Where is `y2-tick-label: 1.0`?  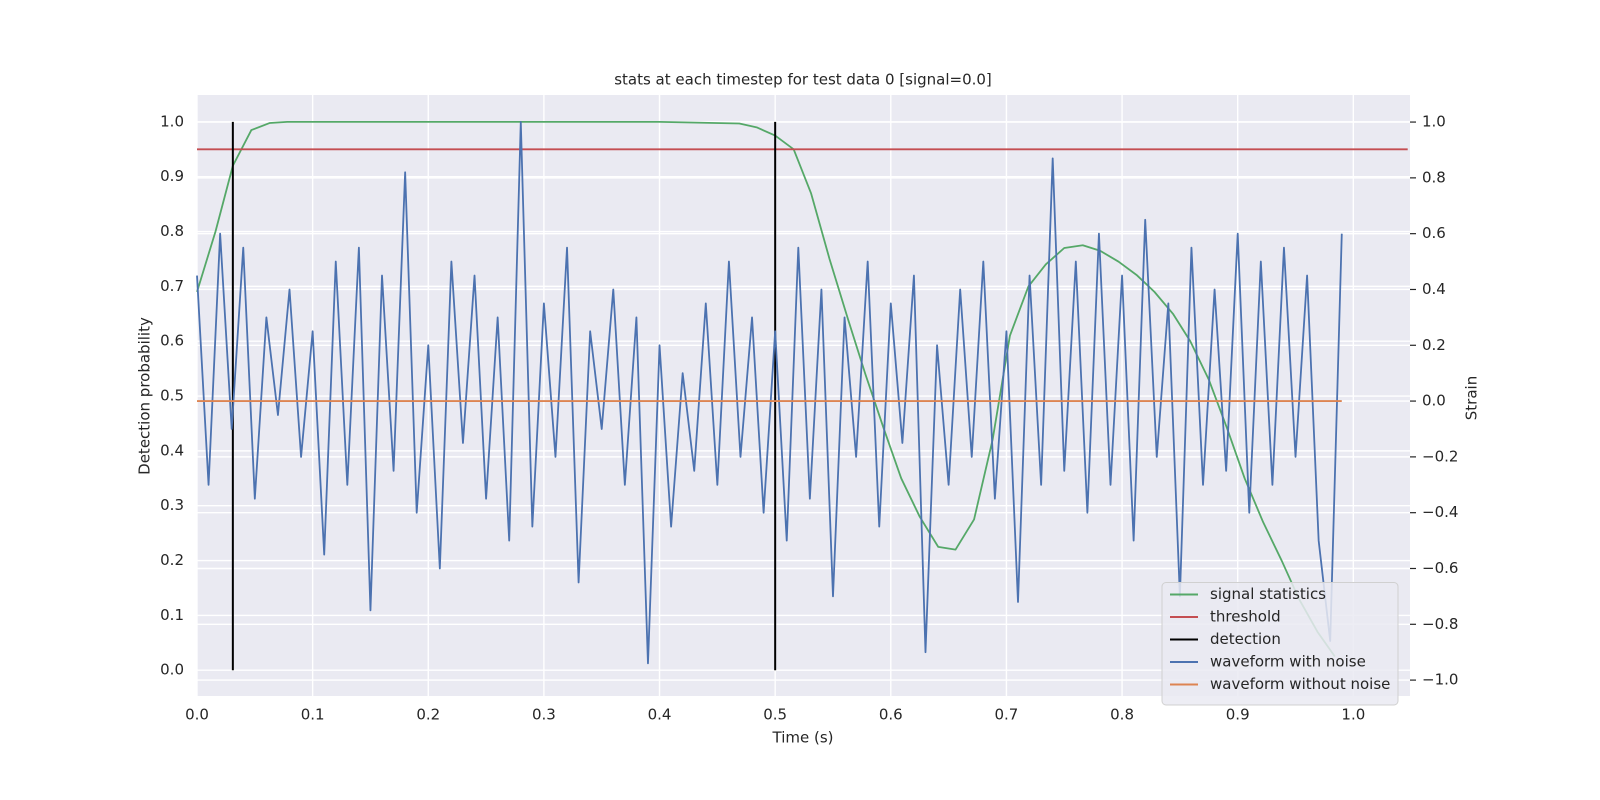
y2-tick-label: 1.0 is located at coordinates (1434, 122).